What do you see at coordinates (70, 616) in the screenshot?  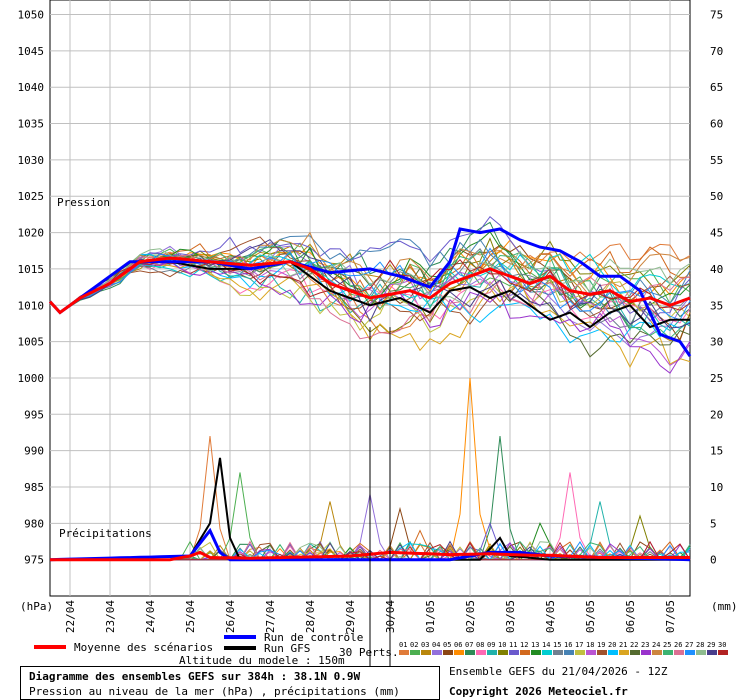 I see `date-tick-label: 22/04` at bounding box center [70, 616].